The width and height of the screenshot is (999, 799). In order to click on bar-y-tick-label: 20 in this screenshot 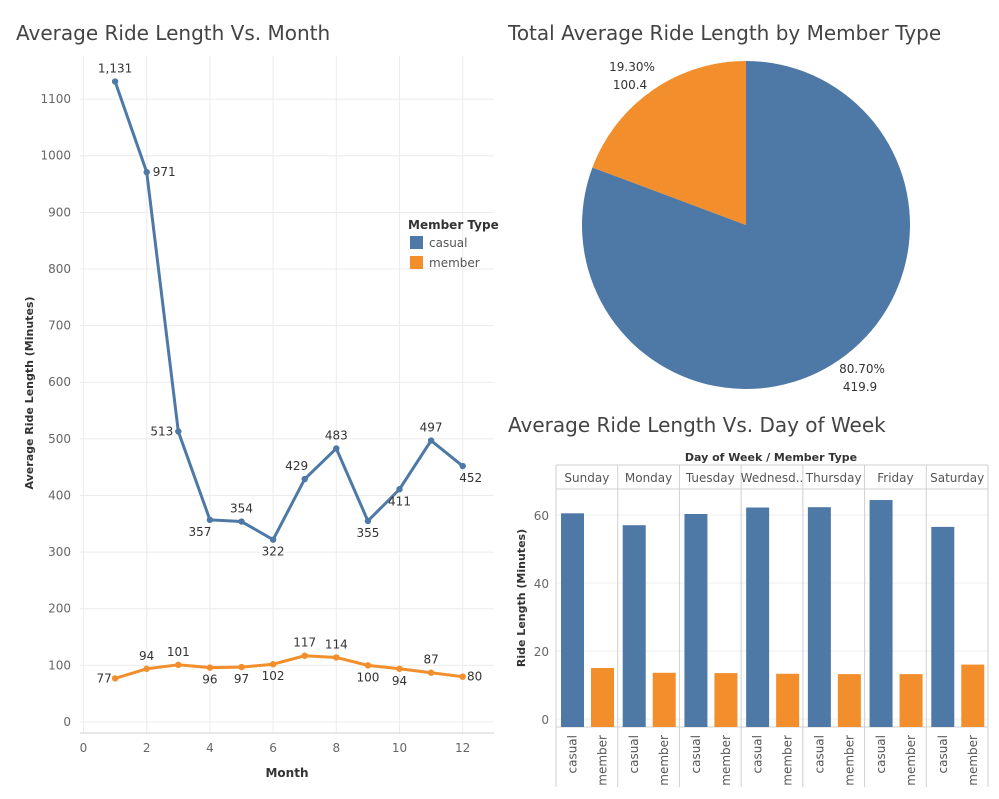, I will do `click(541, 652)`.